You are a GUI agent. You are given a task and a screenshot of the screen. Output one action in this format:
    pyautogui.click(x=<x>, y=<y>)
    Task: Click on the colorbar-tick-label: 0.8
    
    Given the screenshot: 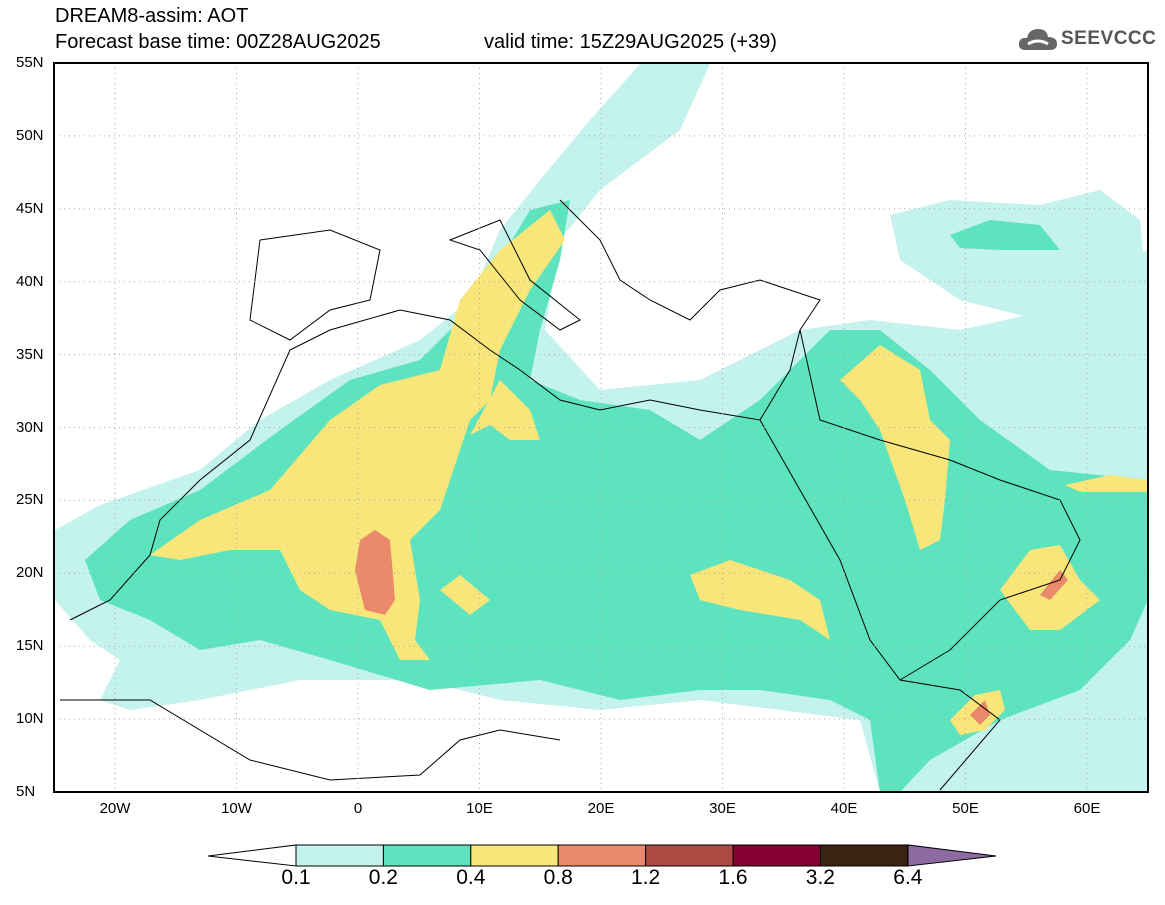 What is the action you would take?
    pyautogui.click(x=558, y=877)
    